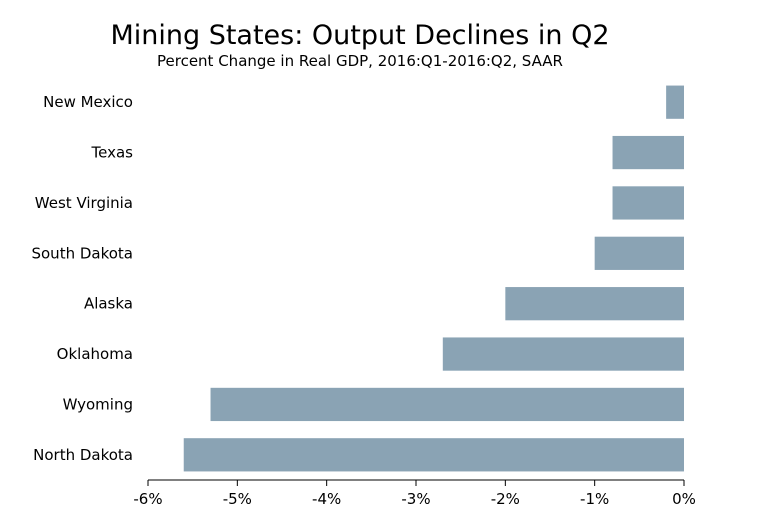 This screenshot has height=530, width=770. I want to click on bar-new-mexico, so click(675, 102).